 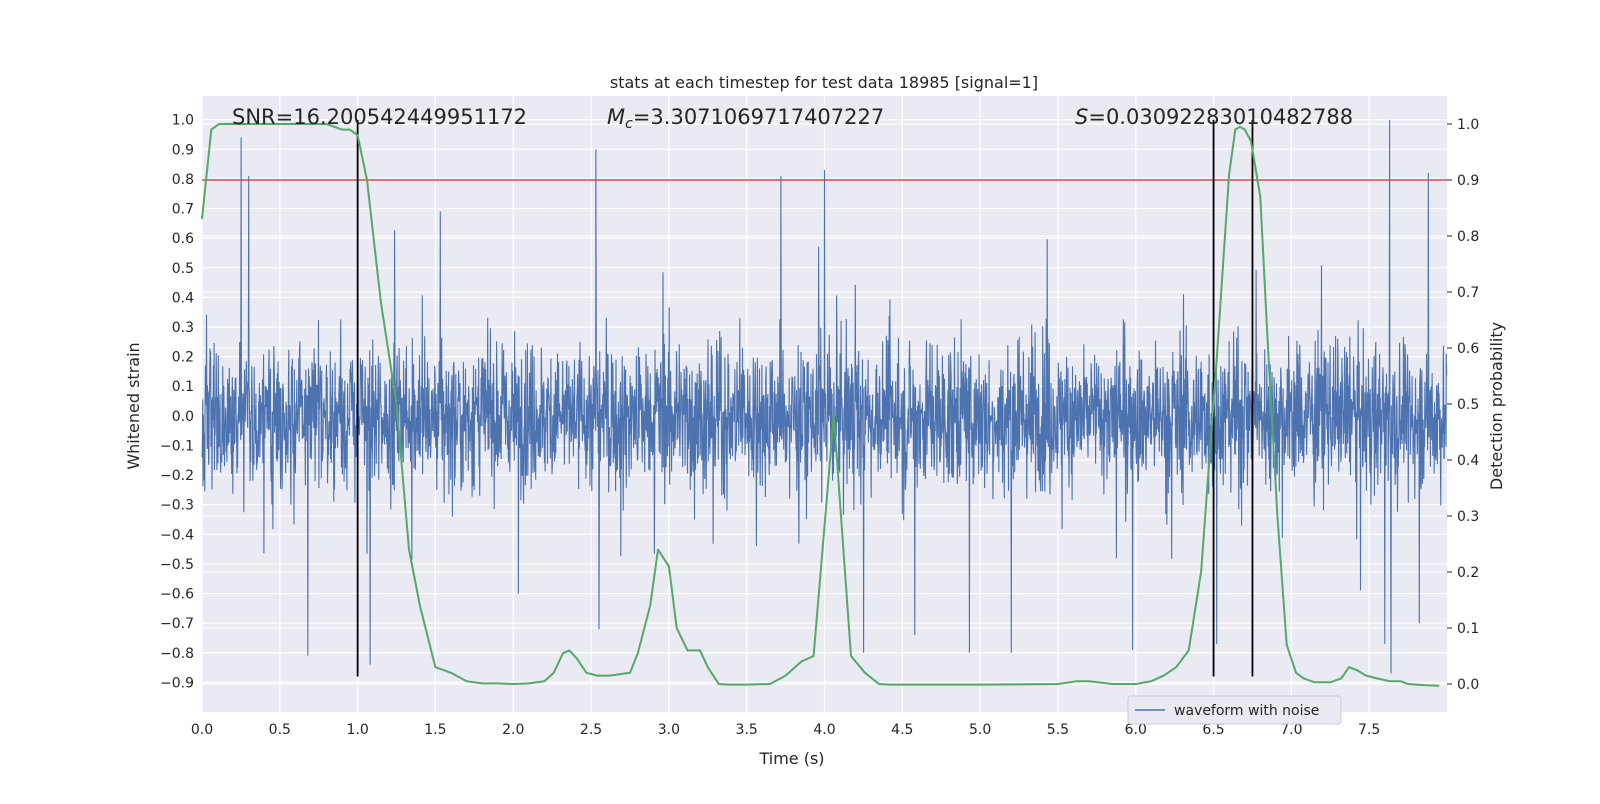 What do you see at coordinates (1468, 237) in the screenshot?
I see `y-right-tick-label: 0.8` at bounding box center [1468, 237].